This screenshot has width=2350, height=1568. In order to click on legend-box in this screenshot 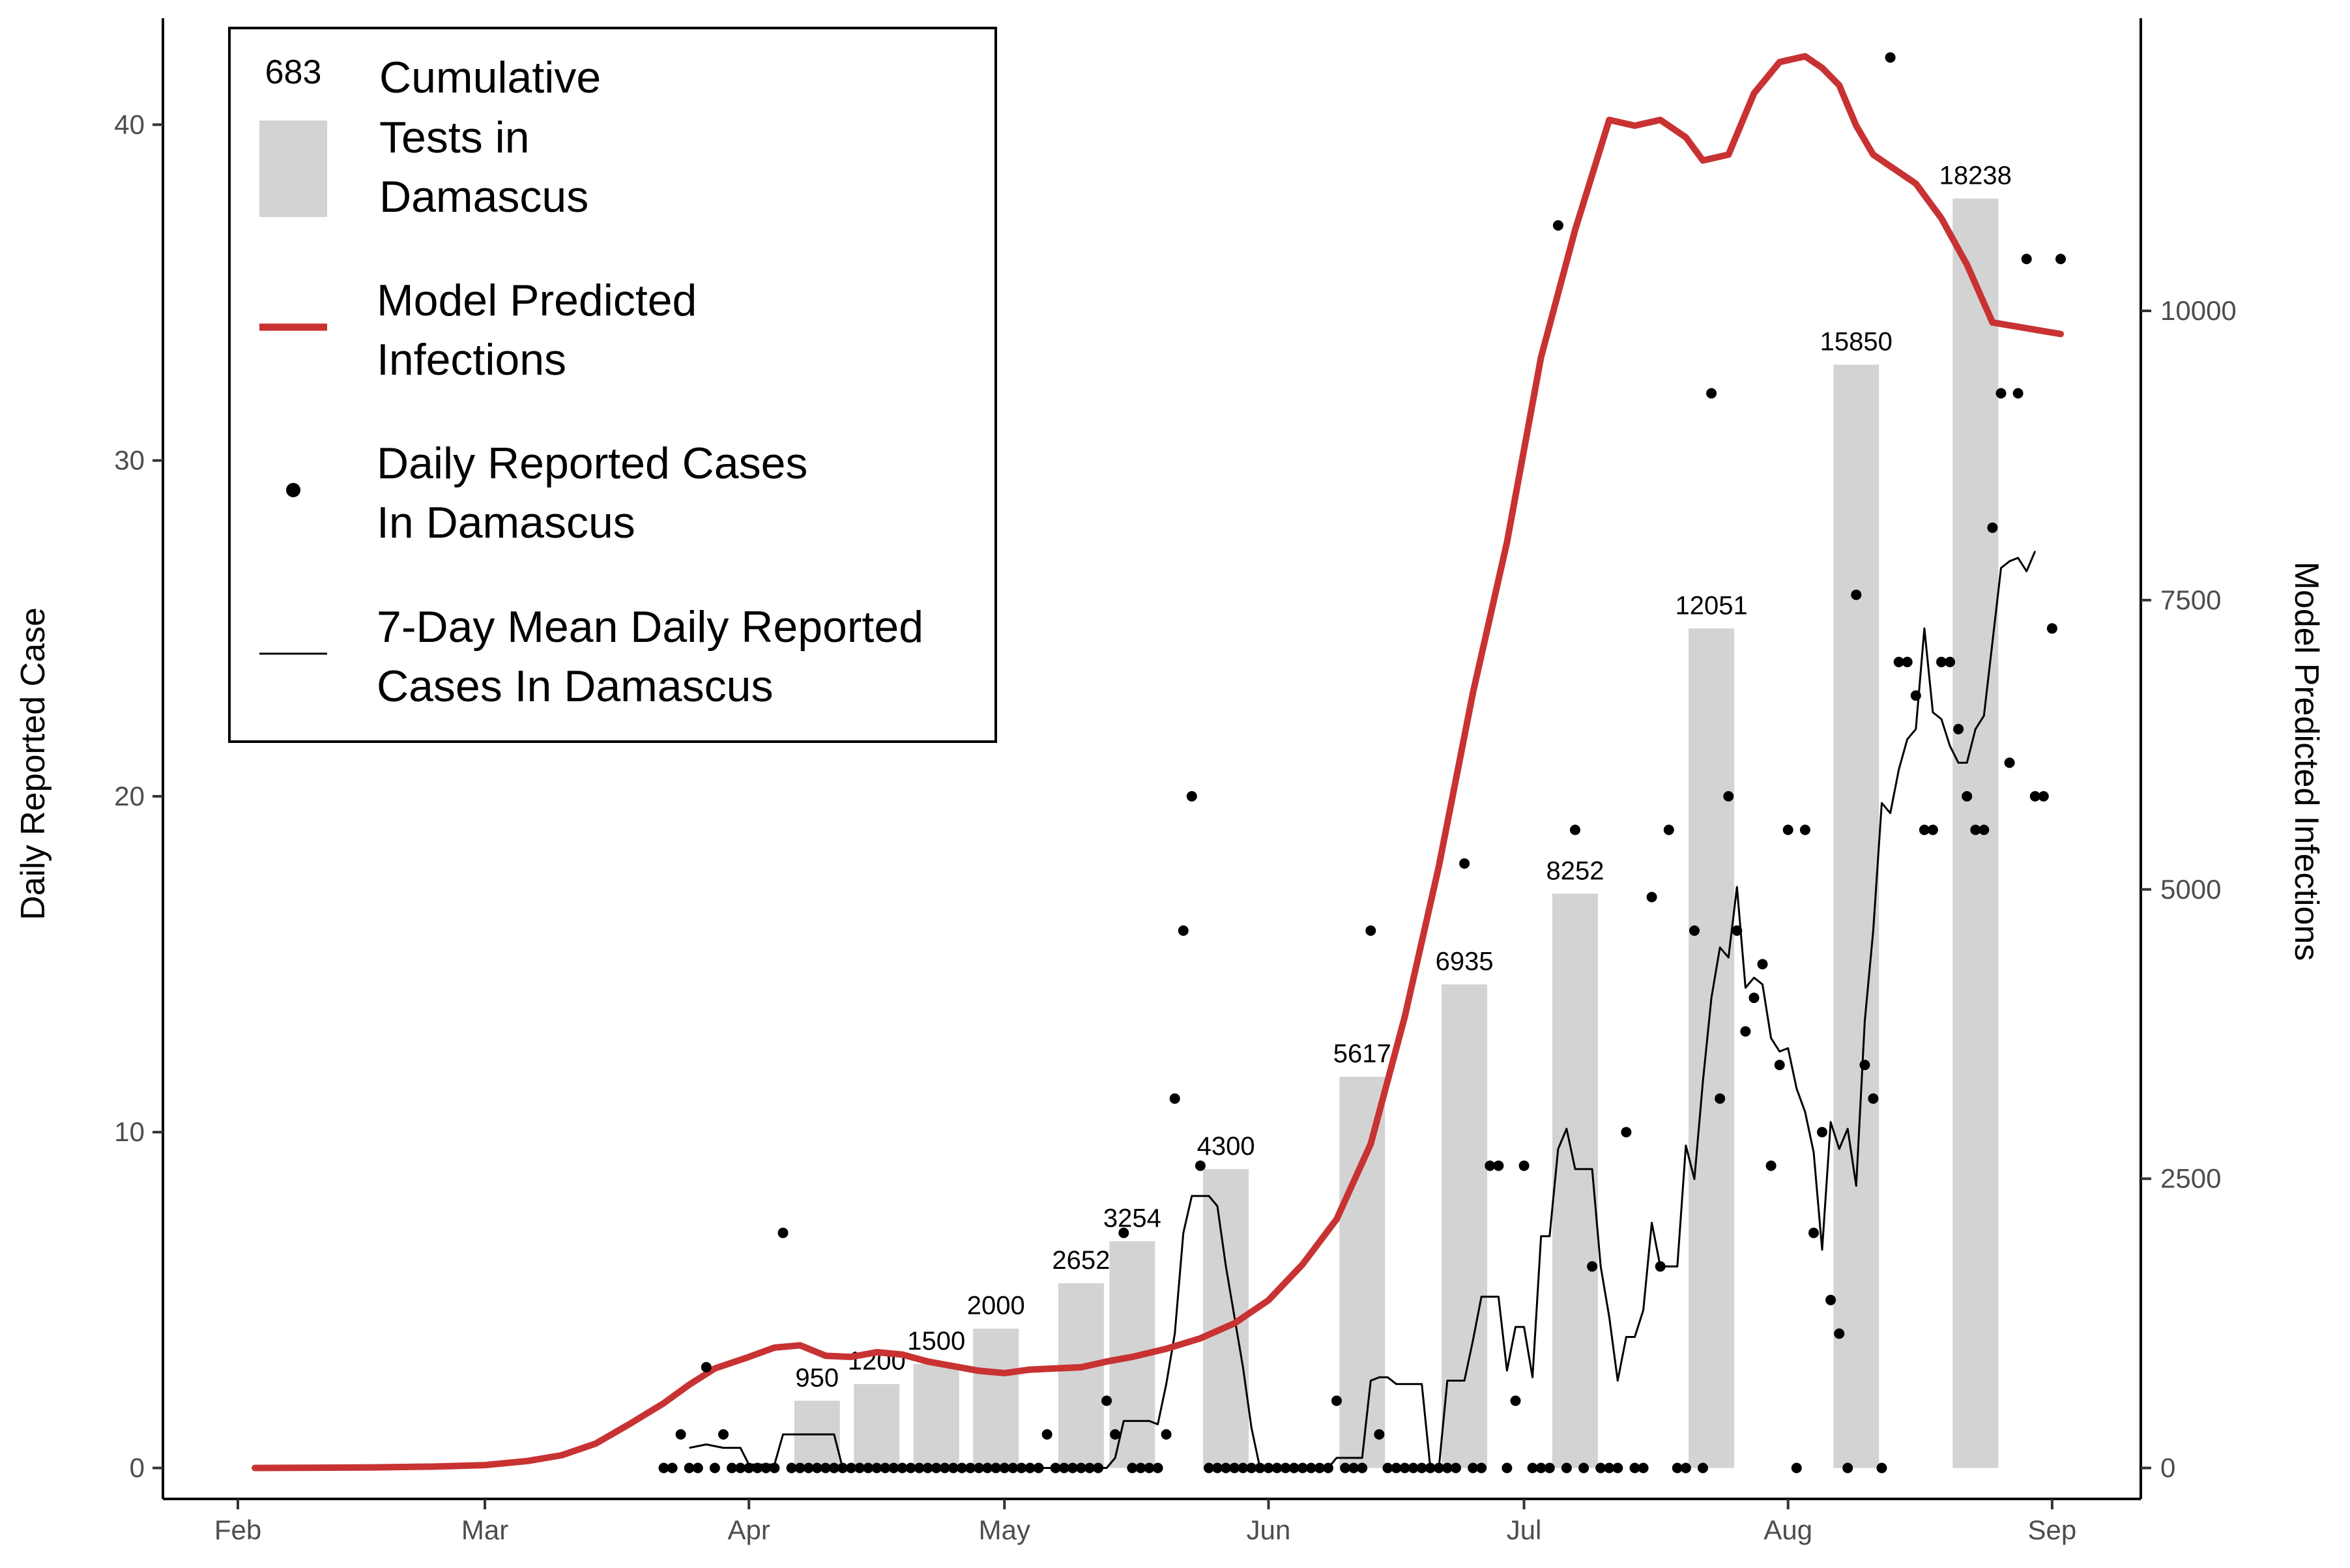, I will do `click(612, 385)`.